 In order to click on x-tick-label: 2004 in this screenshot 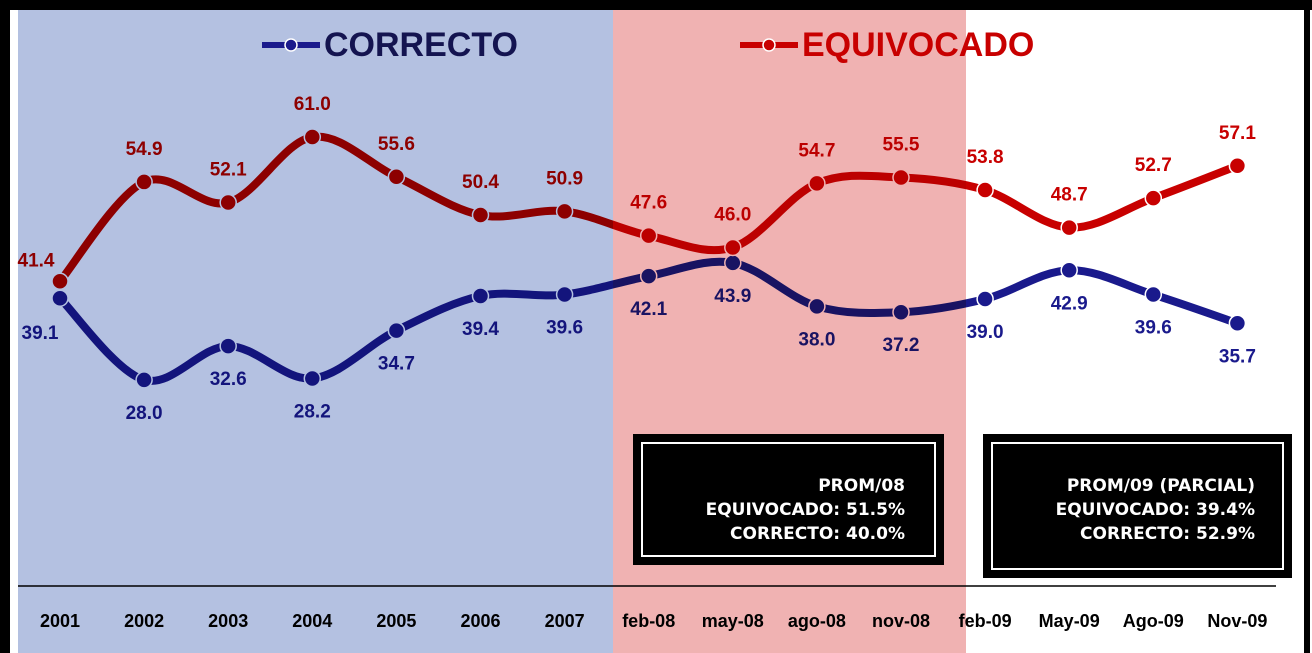, I will do `click(312, 621)`.